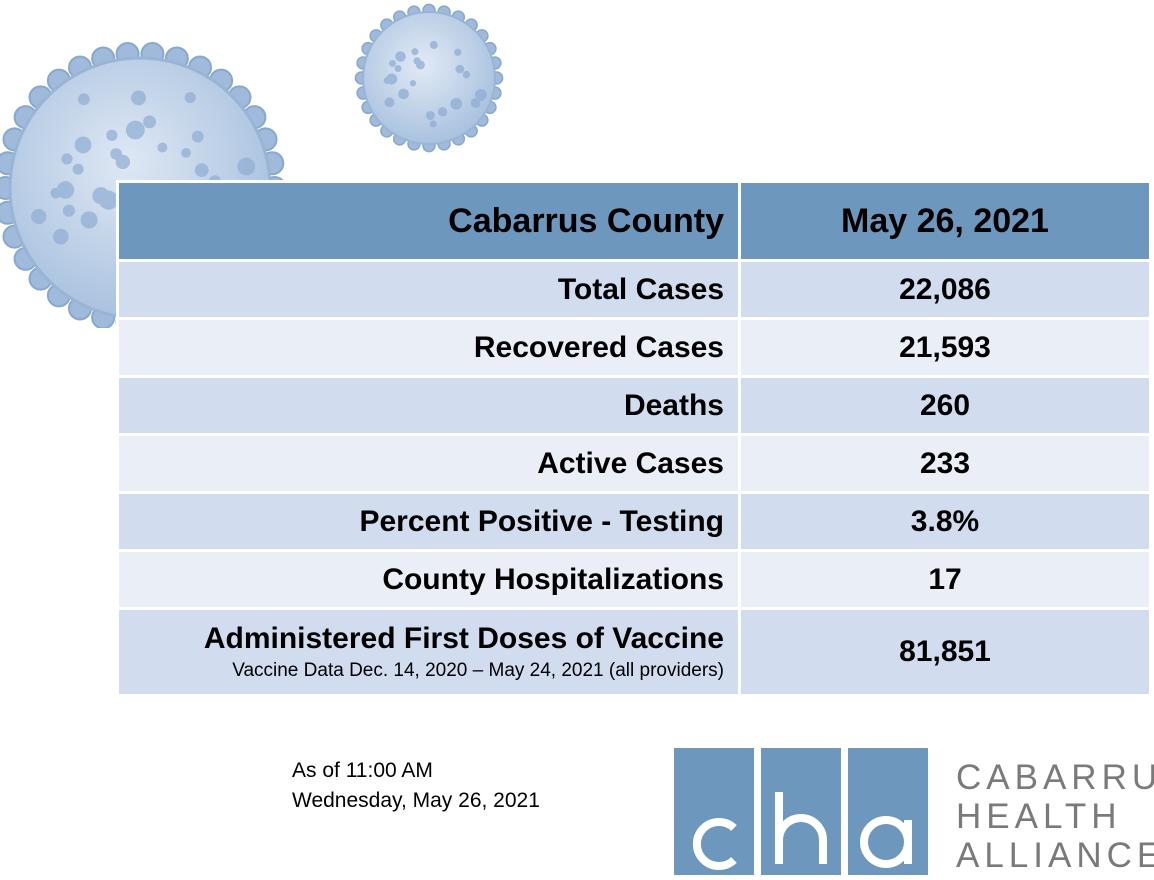 This screenshot has width=1154, height=880. Describe the element at coordinates (429, 78) in the screenshot. I see `virus-icon` at that location.